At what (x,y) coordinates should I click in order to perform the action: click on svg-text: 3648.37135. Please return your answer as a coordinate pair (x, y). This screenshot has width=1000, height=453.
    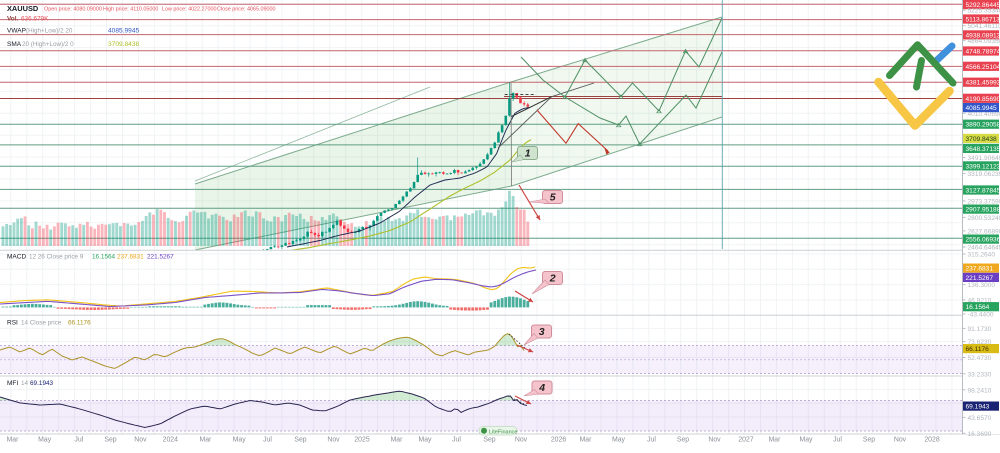
    Looking at the image, I should click on (983, 149).